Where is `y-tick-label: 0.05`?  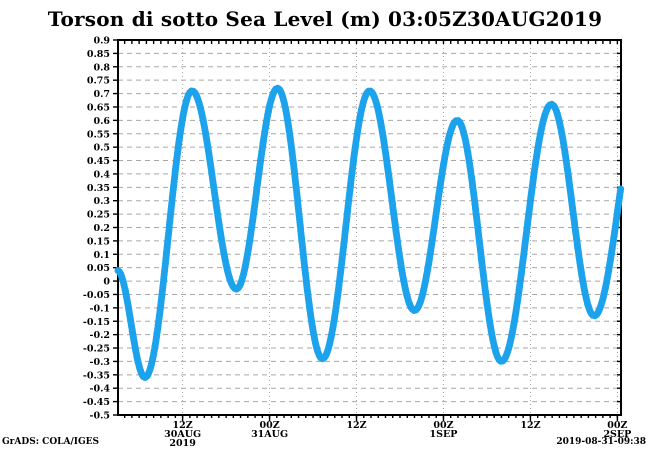
y-tick-label: 0.05 is located at coordinates (98, 268).